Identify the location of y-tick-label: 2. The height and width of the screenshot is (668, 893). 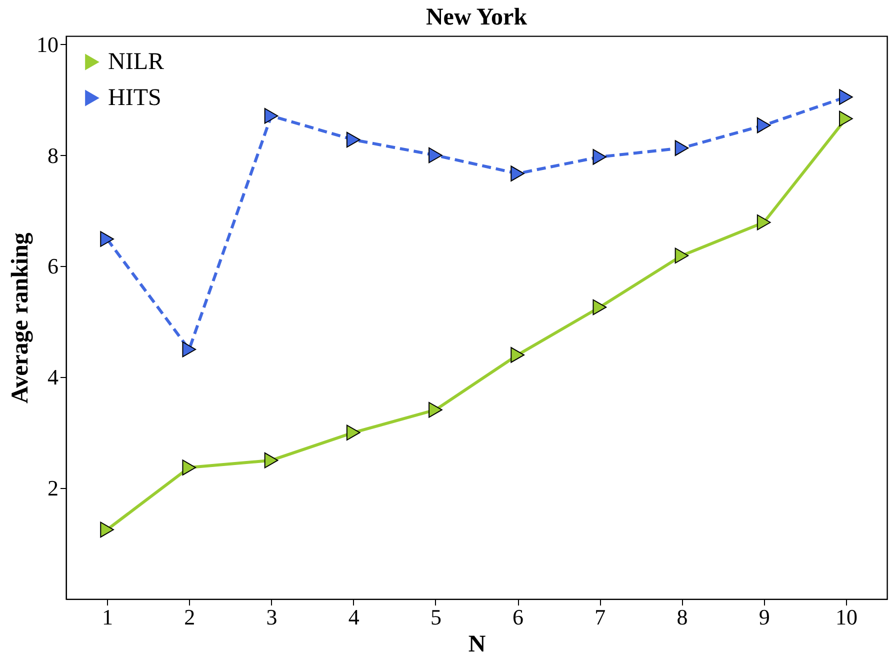
(53, 488).